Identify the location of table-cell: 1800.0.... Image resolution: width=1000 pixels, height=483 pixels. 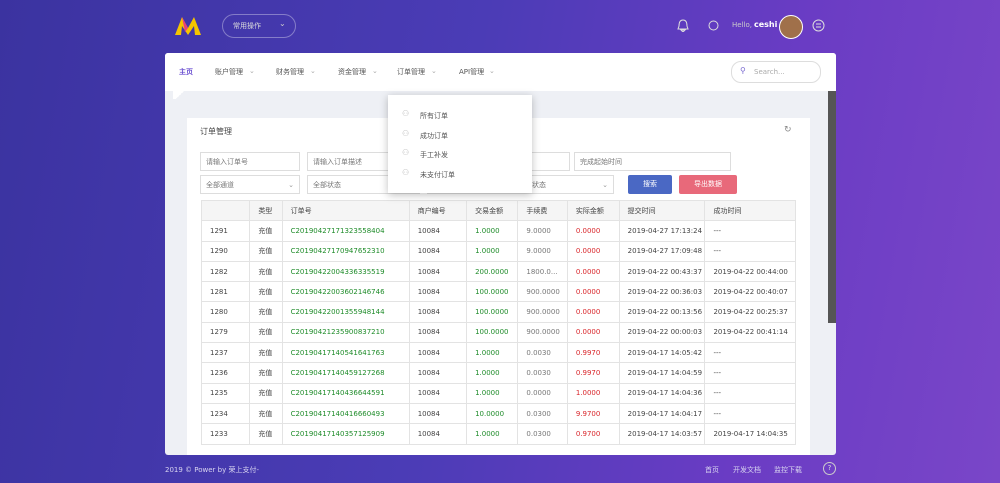
(542, 271).